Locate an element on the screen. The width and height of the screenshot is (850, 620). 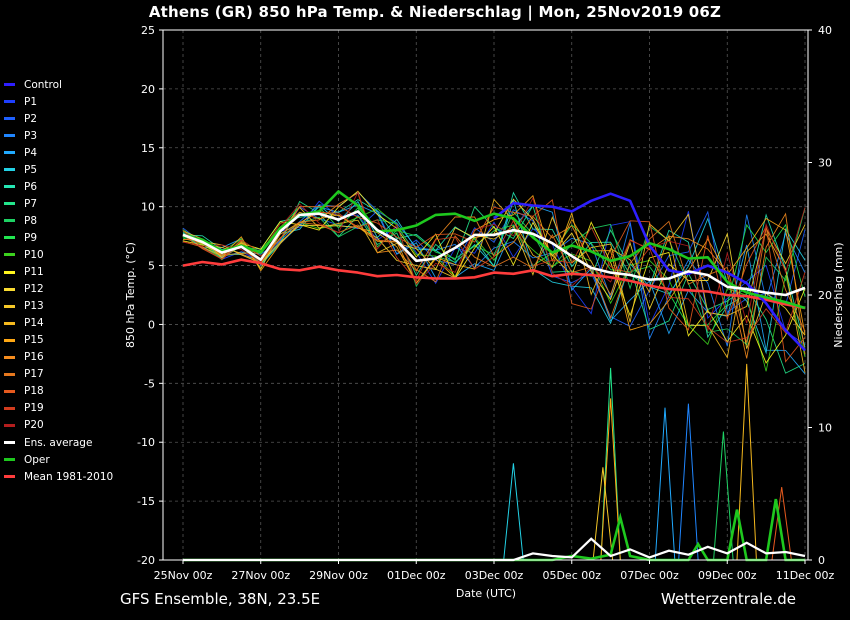
y-tick-label: -5 is located at coordinates (149, 383).